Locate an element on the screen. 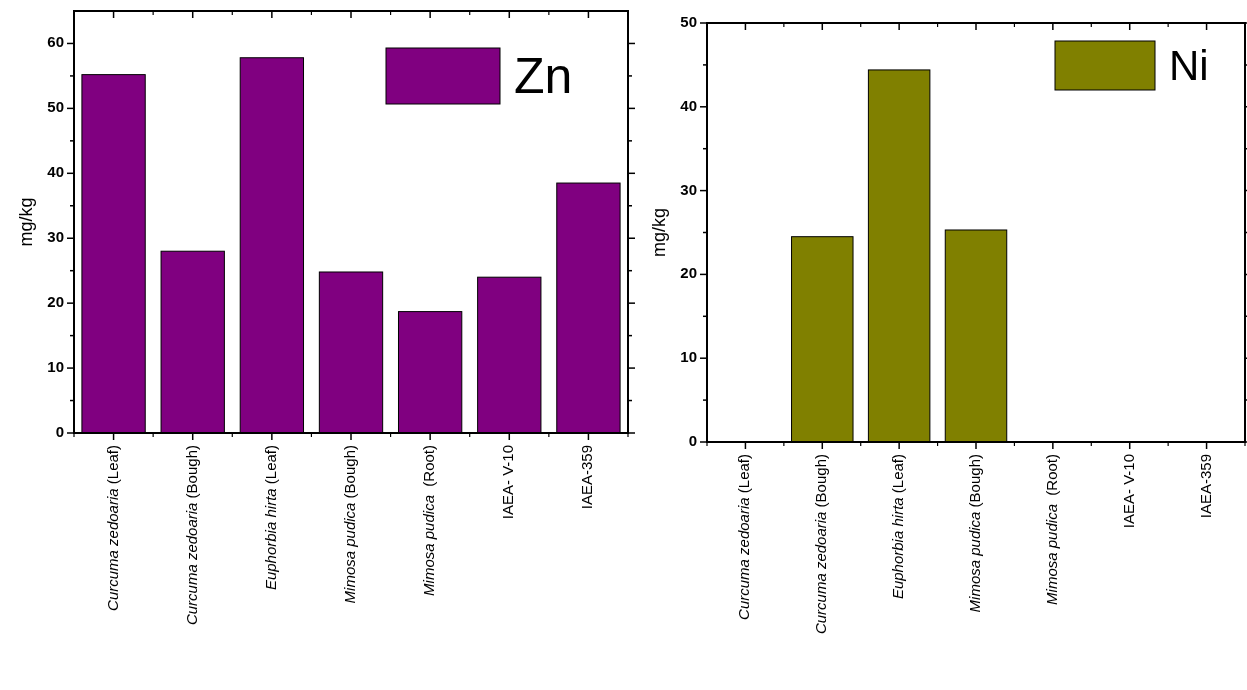 The height and width of the screenshot is (690, 1247). y-tick-label: 60 is located at coordinates (55, 42).